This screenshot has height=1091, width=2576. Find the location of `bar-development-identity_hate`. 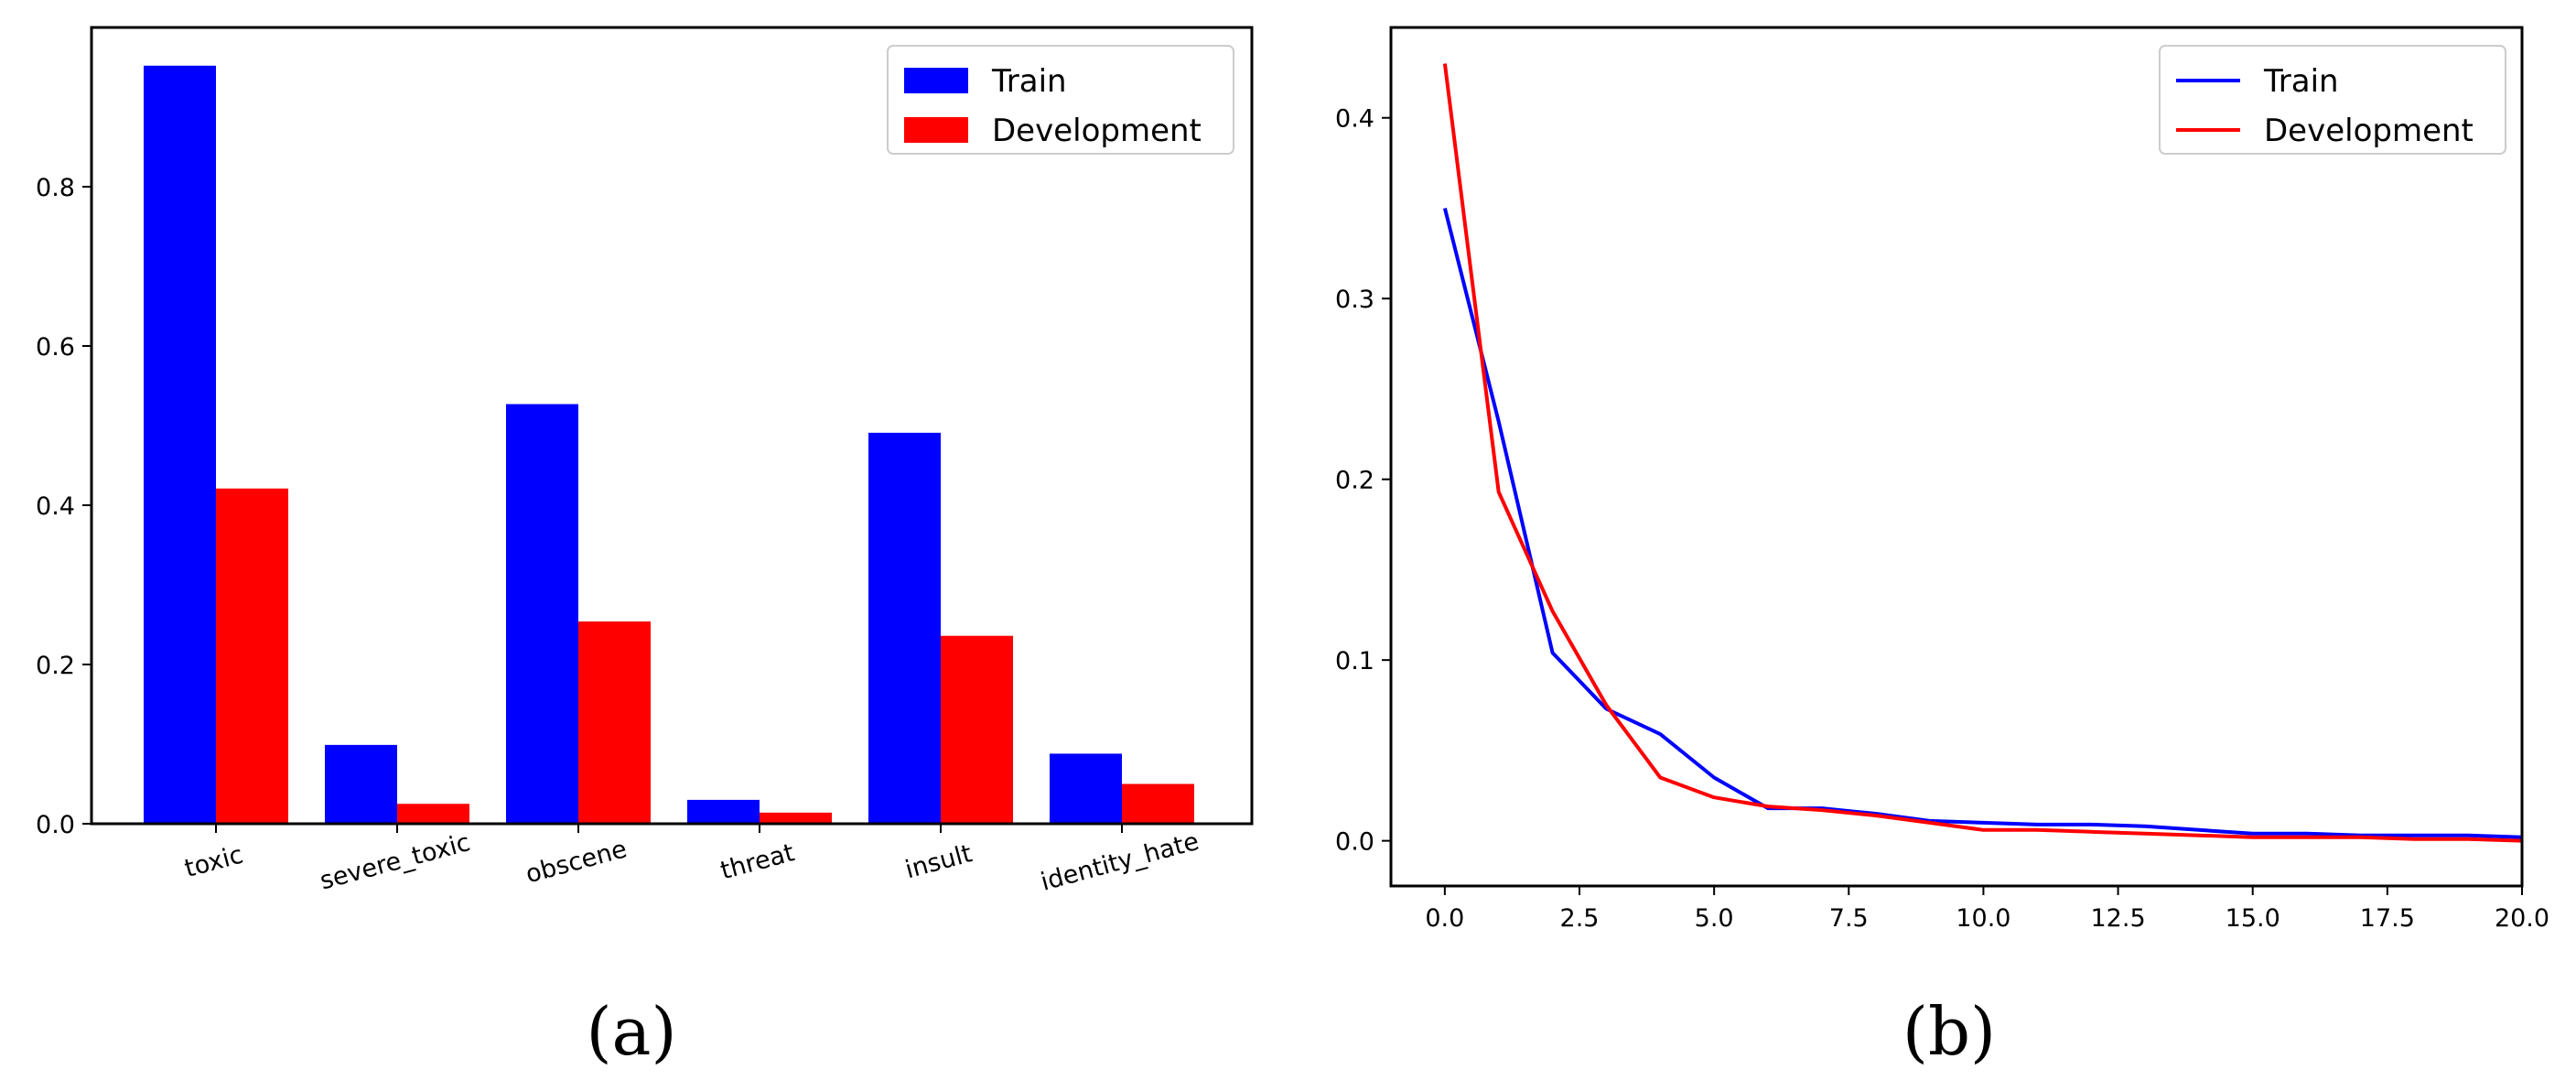

bar-development-identity_hate is located at coordinates (1158, 804).